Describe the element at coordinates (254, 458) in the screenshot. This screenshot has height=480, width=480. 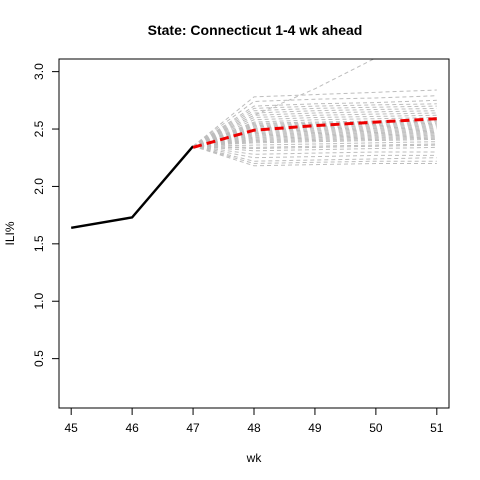
I see `x-axis-label: wk` at that location.